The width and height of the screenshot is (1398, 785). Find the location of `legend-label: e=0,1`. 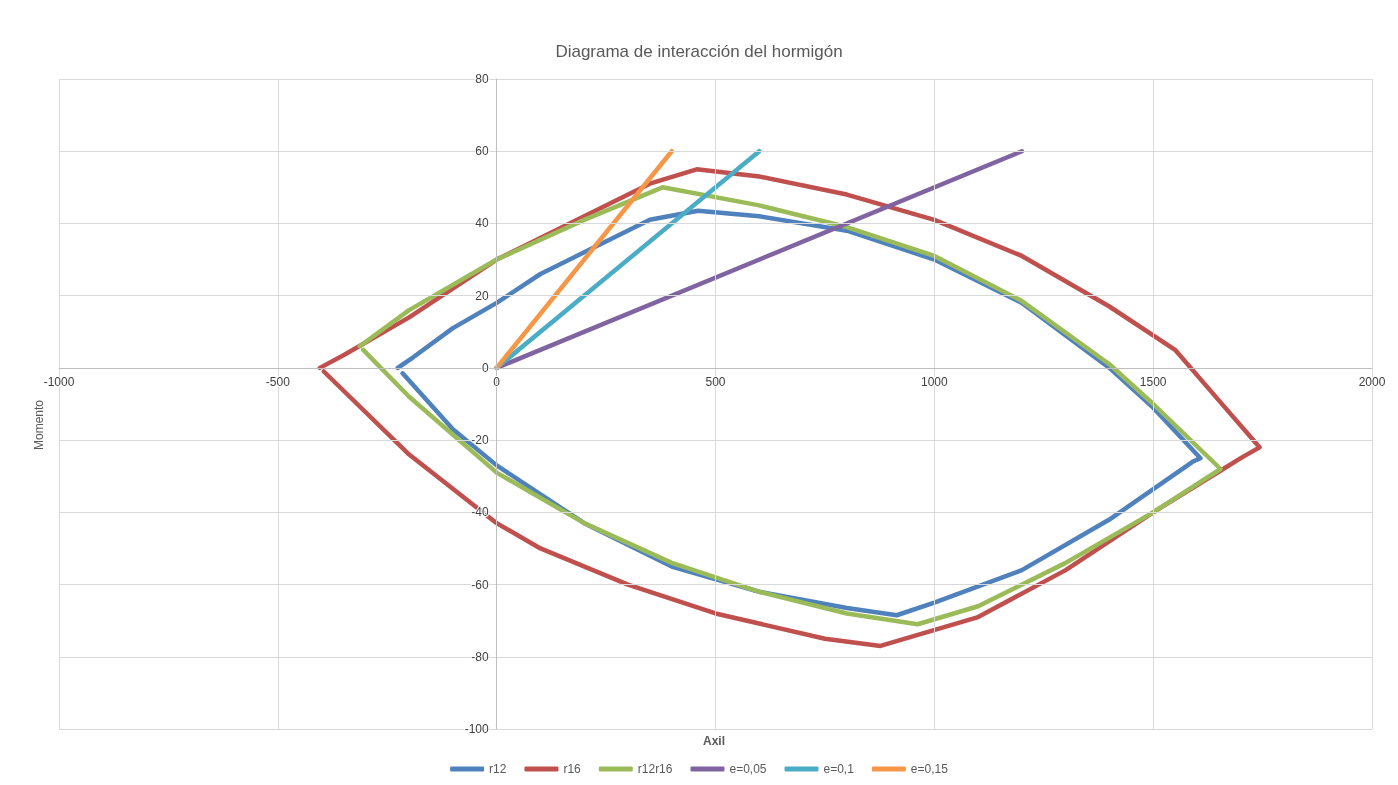

legend-label: e=0,1 is located at coordinates (839, 769).